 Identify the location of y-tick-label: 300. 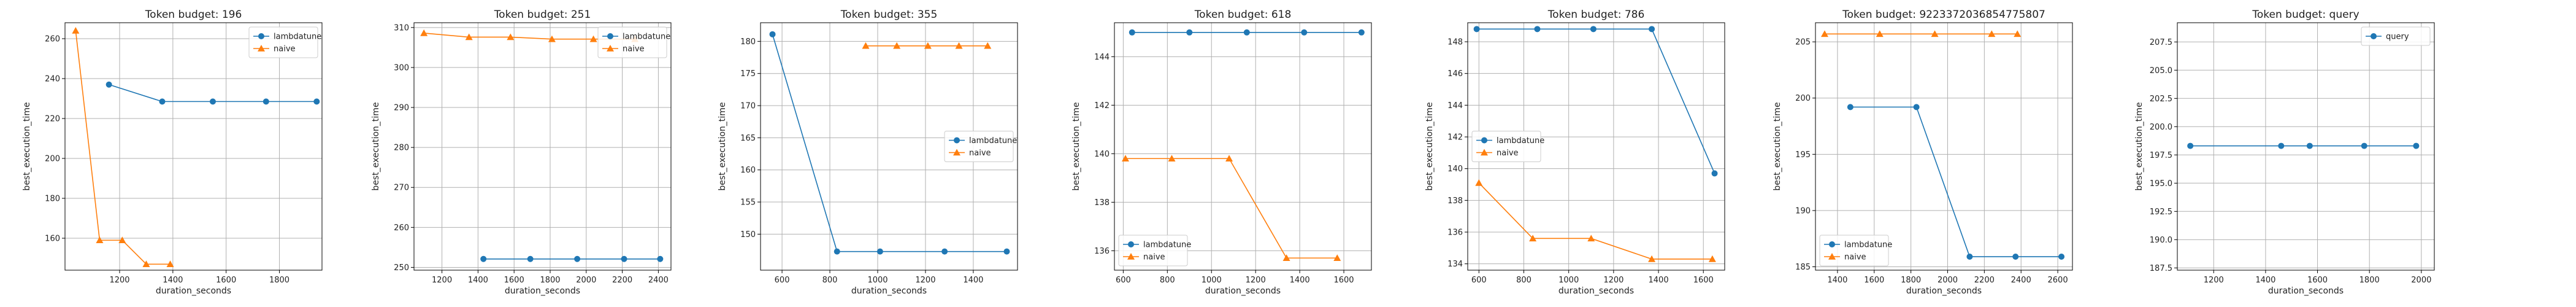
(401, 67).